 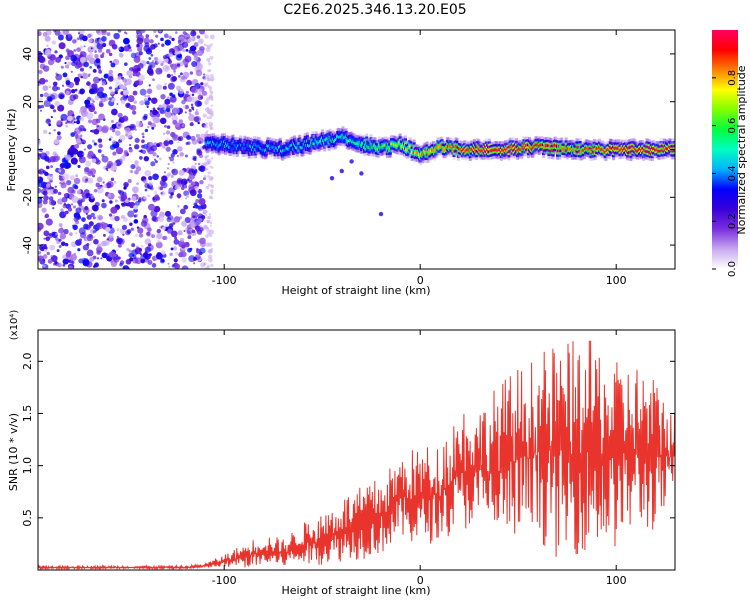 What do you see at coordinates (725, 149) in the screenshot?
I see `colorbar-gradient` at bounding box center [725, 149].